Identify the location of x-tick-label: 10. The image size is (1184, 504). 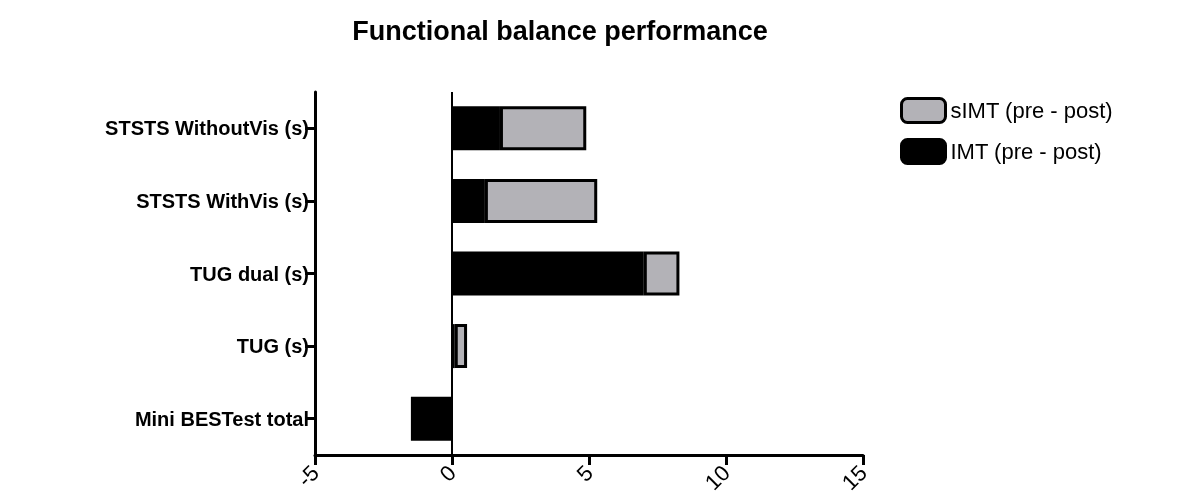
(717, 478).